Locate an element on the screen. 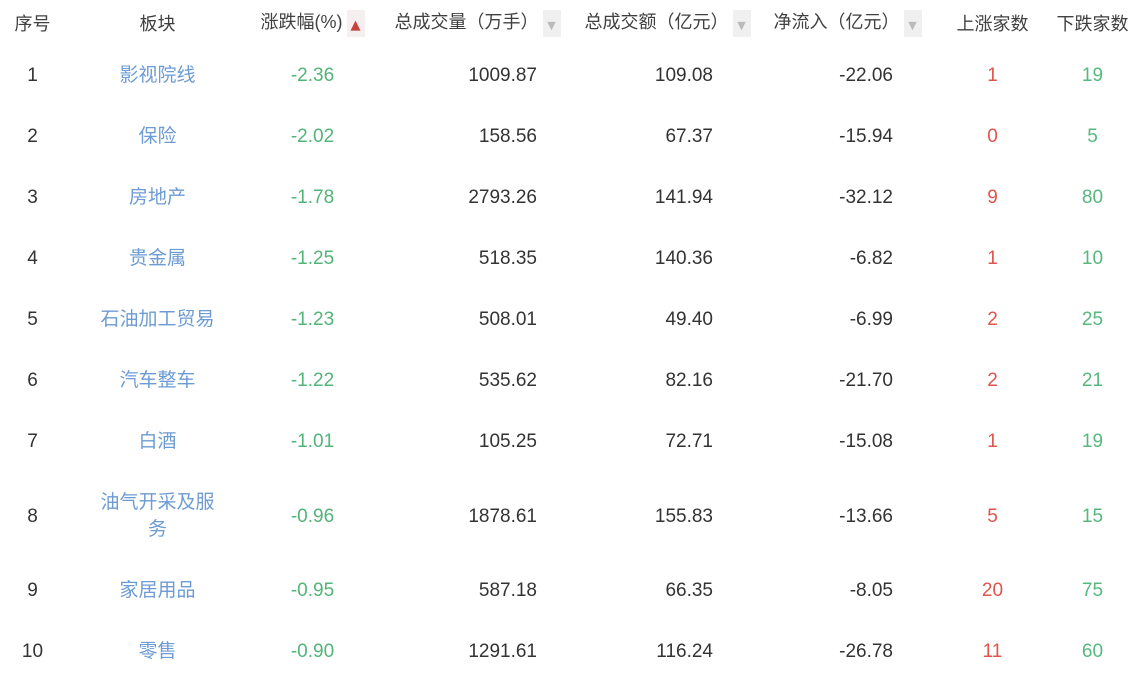 The image size is (1140, 678). volume-value: 1878.61 is located at coordinates (502, 516).